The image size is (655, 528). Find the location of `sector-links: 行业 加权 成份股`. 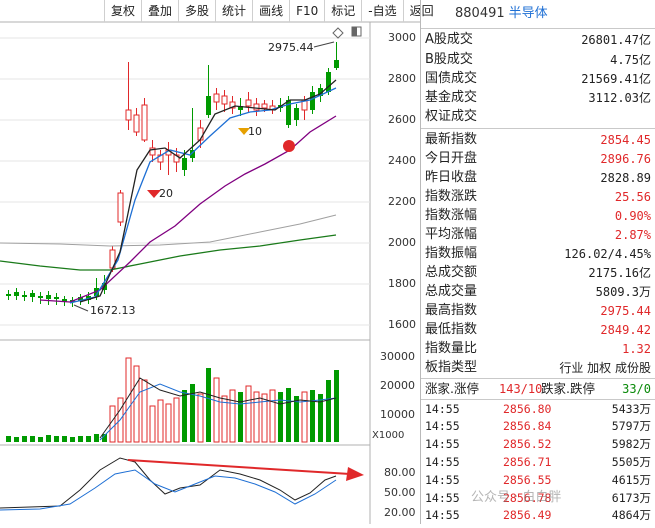

sector-links: 行业 加权 成份股 is located at coordinates (605, 368).